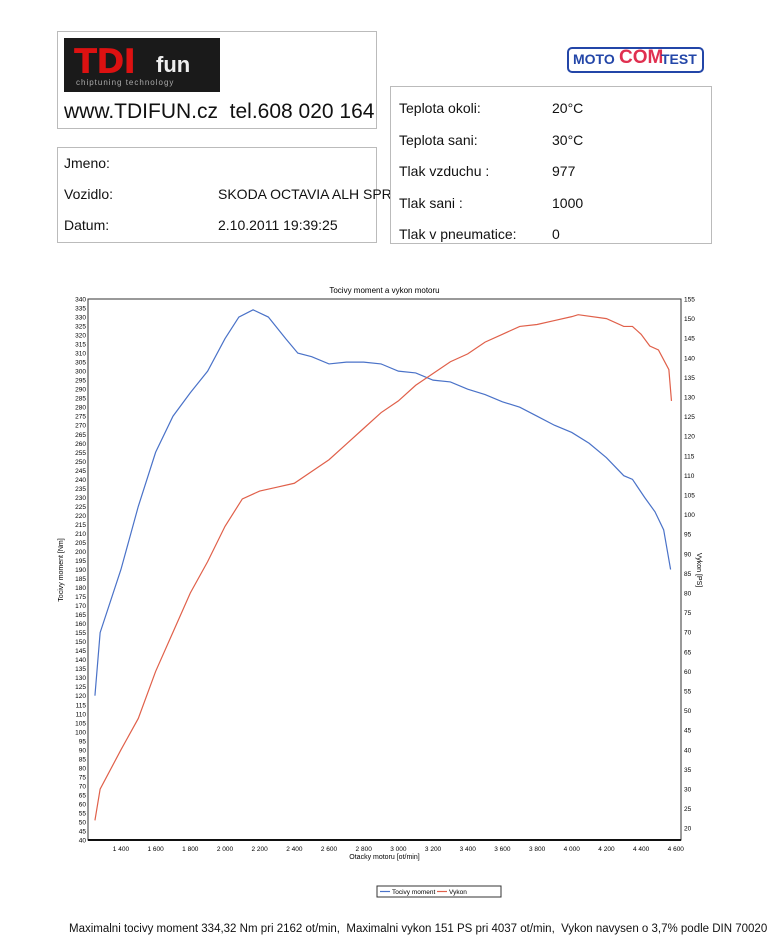  What do you see at coordinates (537, 849) in the screenshot?
I see `x-tick-label: 3 800` at bounding box center [537, 849].